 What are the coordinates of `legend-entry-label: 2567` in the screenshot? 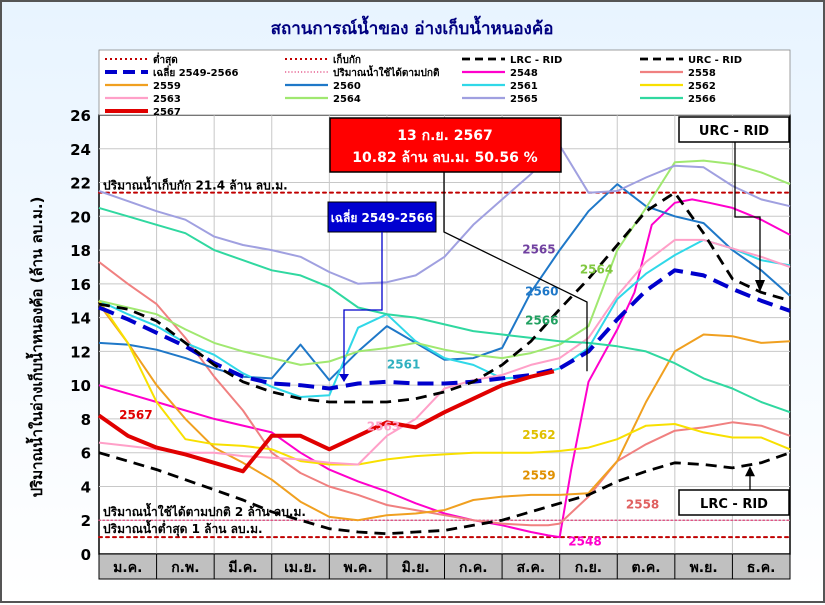 It's located at (167, 112).